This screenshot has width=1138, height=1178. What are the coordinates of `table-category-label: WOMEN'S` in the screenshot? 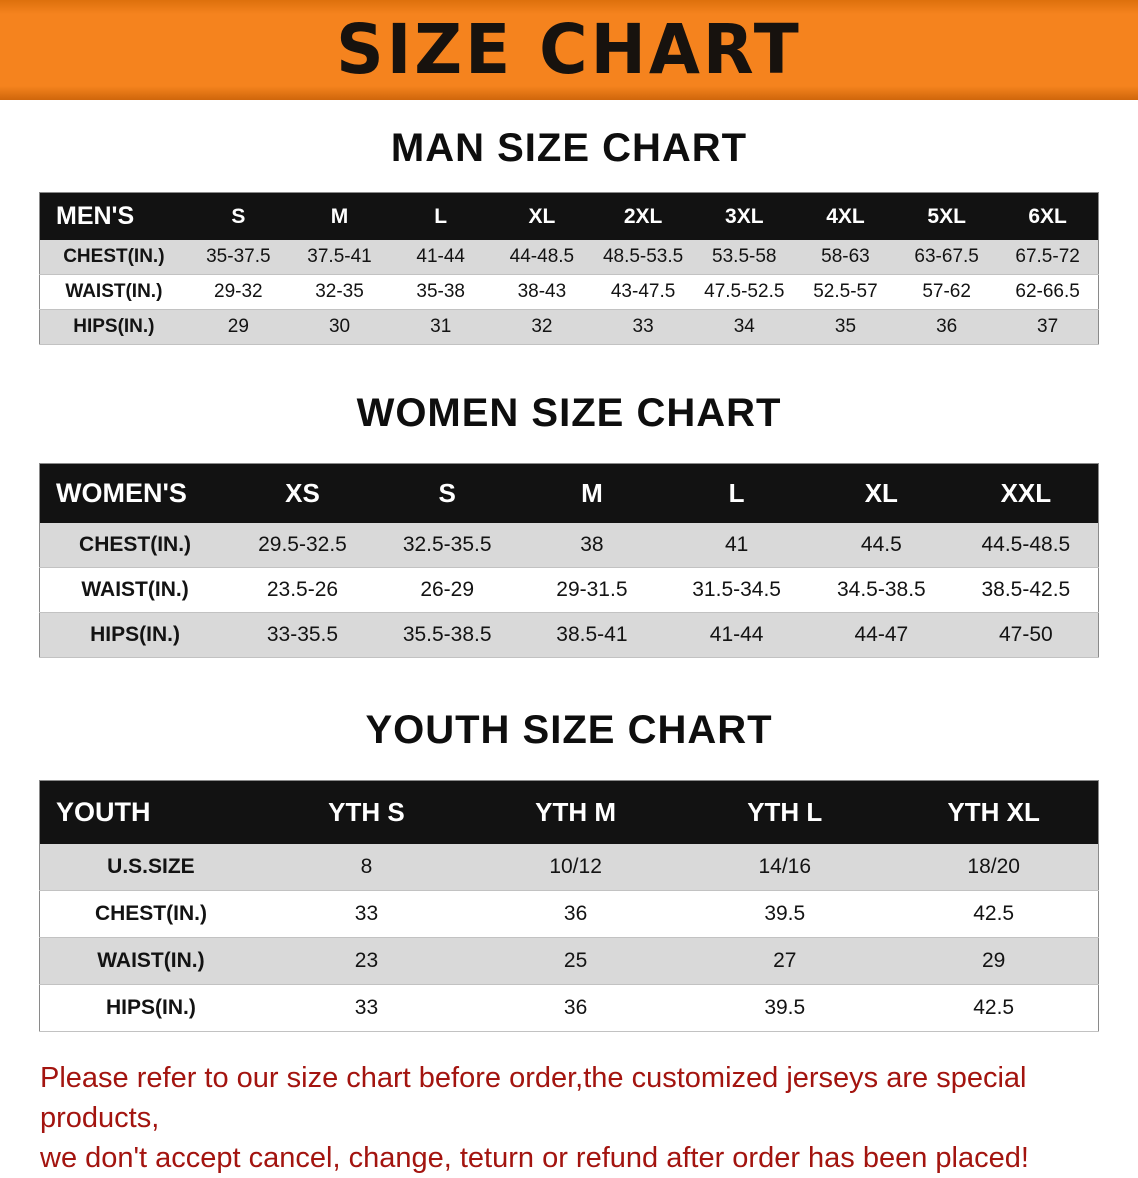 It's located at (135, 493).